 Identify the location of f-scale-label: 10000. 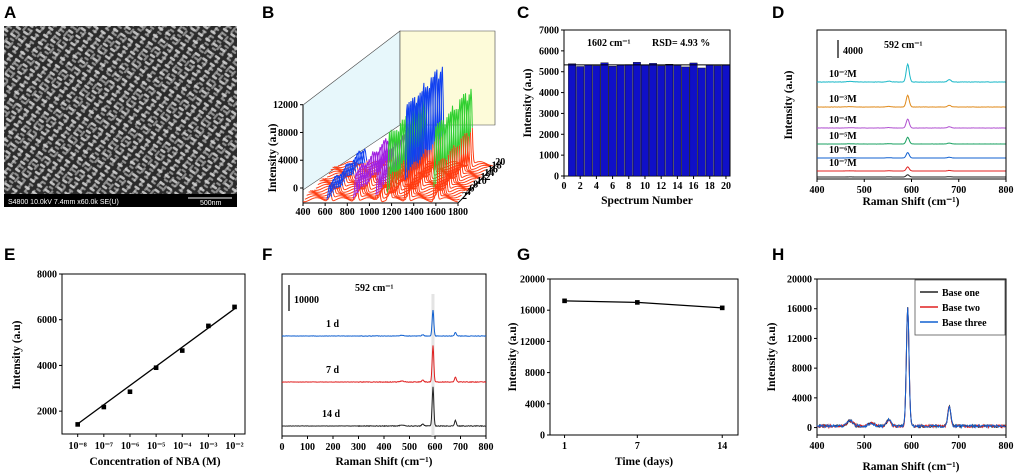
(306, 300).